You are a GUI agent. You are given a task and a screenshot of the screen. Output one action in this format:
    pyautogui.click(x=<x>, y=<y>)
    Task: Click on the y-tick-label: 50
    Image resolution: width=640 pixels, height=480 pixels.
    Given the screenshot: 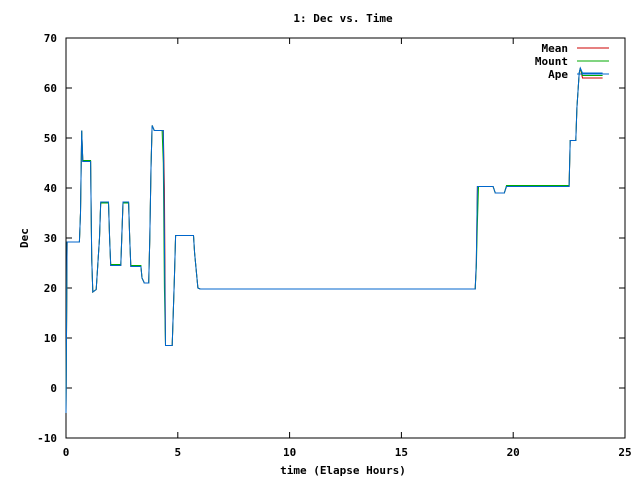 What is the action you would take?
    pyautogui.click(x=50, y=138)
    